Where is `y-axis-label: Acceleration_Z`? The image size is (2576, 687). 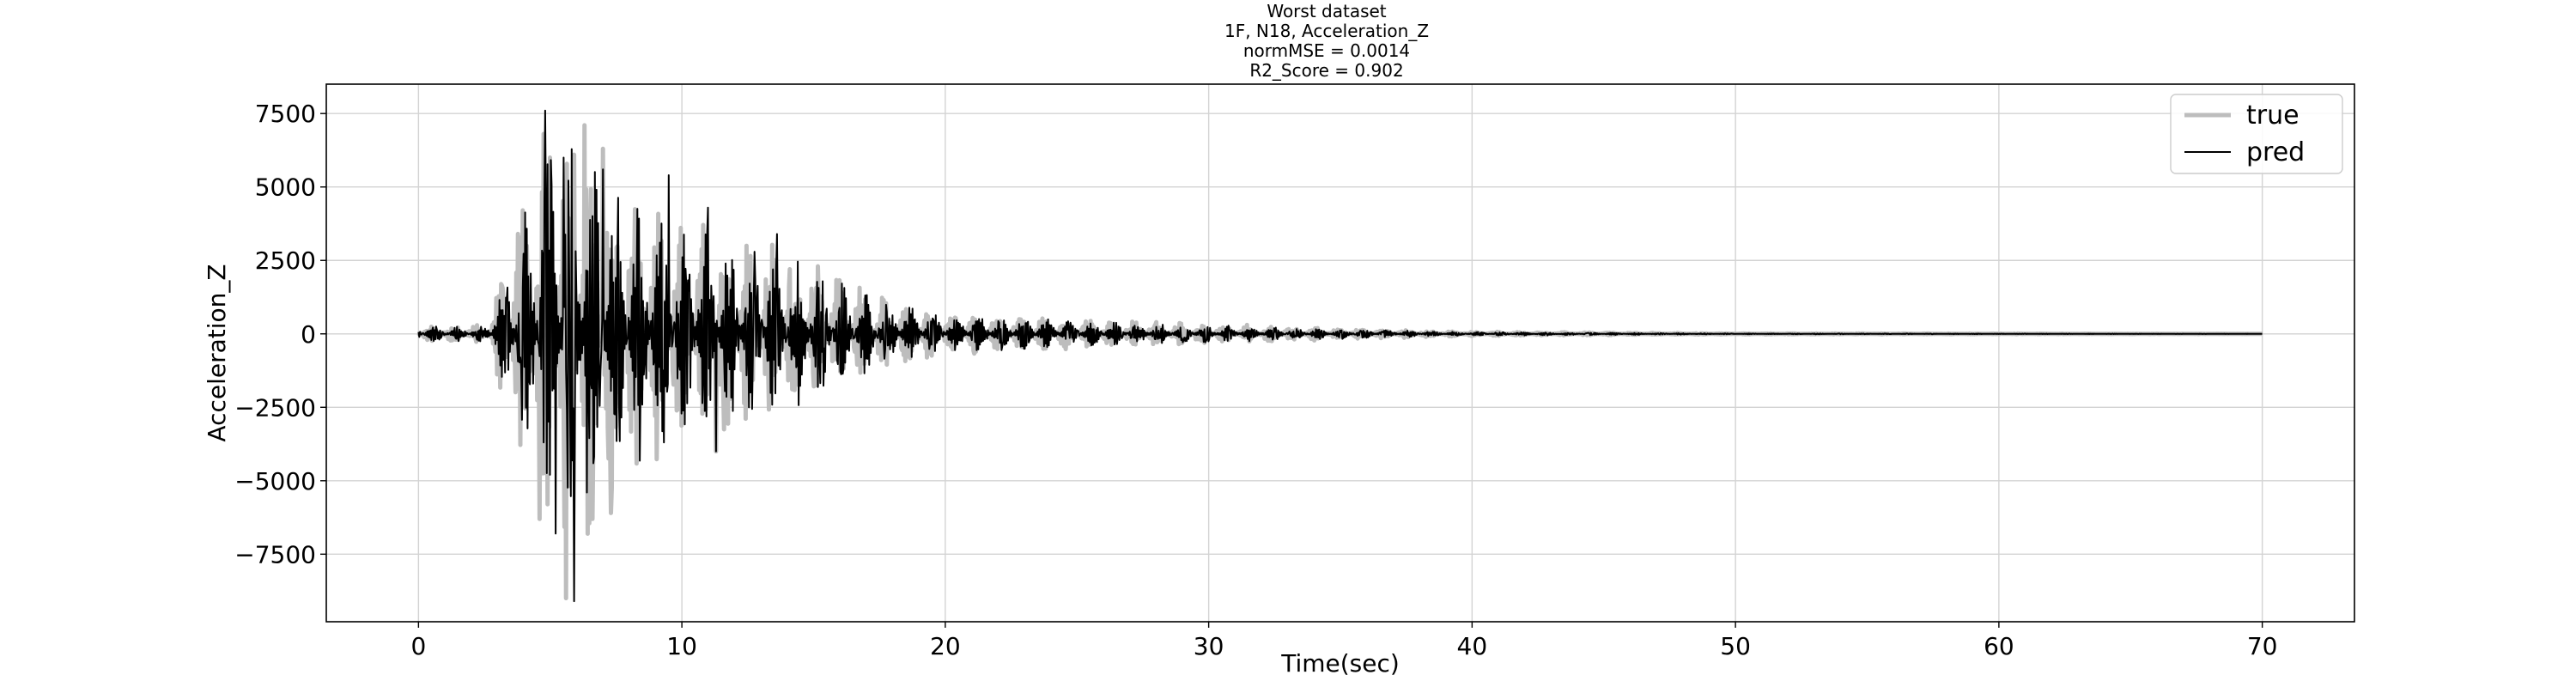
y-axis-label: Acceleration_Z is located at coordinates (217, 352).